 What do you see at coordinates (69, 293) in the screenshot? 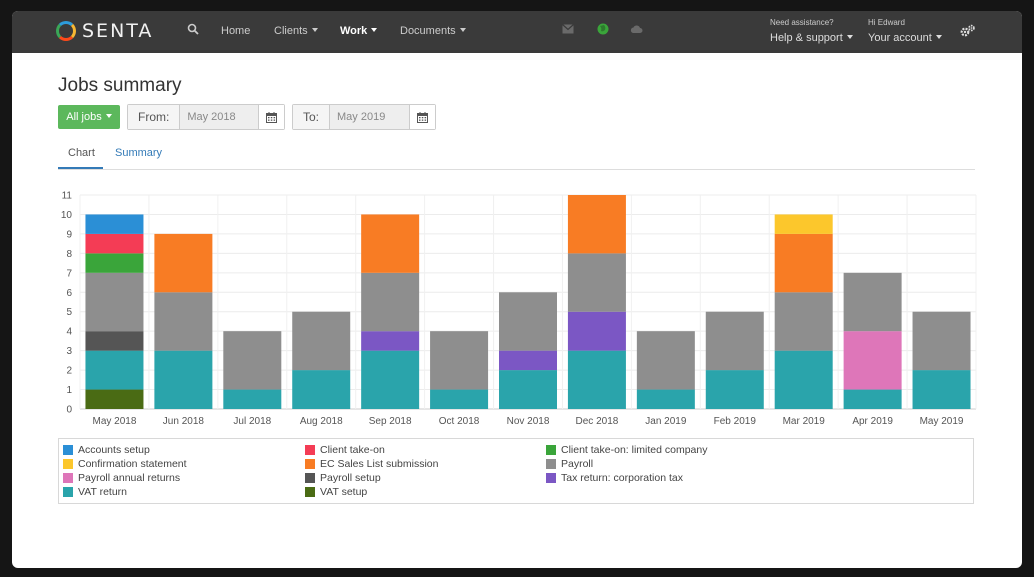
I see `y-tick-label: 6` at bounding box center [69, 293].